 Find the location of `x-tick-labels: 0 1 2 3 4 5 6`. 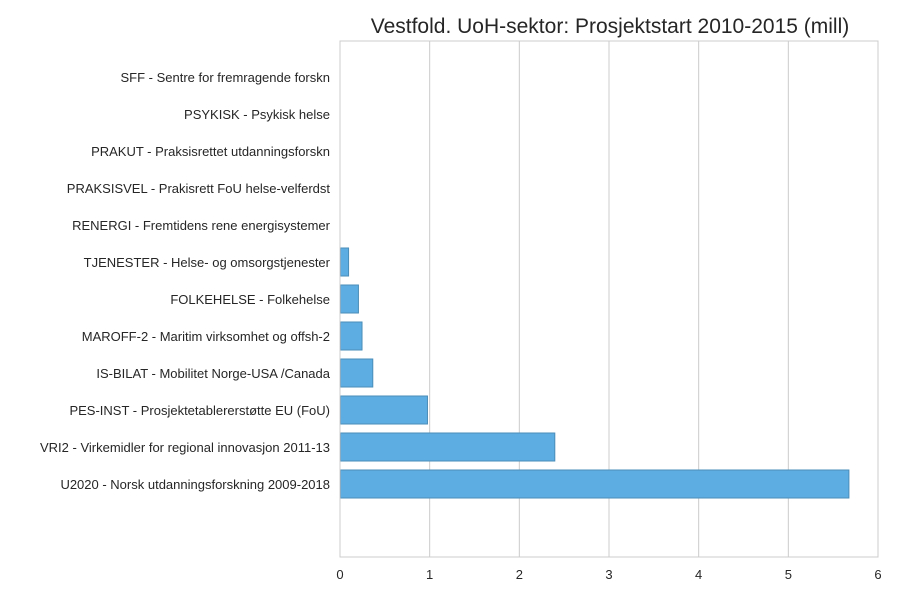

x-tick-labels: 0 1 2 3 4 5 6 is located at coordinates (608, 574).